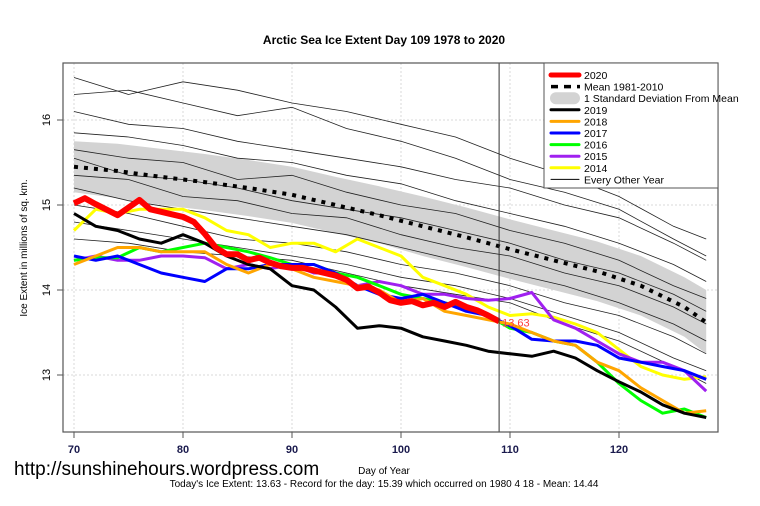  What do you see at coordinates (384, 471) in the screenshot?
I see `x-axis-label: Day of Year` at bounding box center [384, 471].